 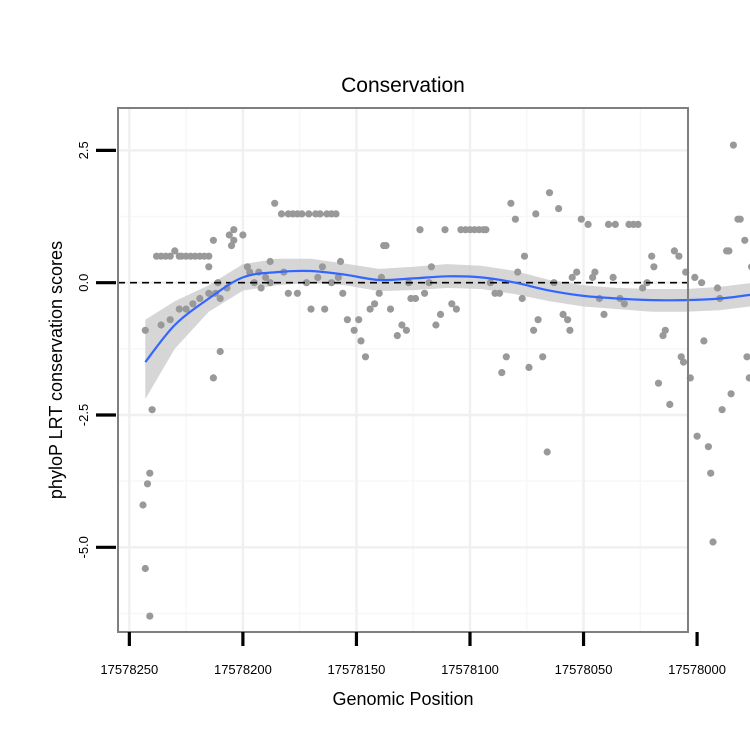 I want to click on loess-smooth-line, so click(x=447, y=316).